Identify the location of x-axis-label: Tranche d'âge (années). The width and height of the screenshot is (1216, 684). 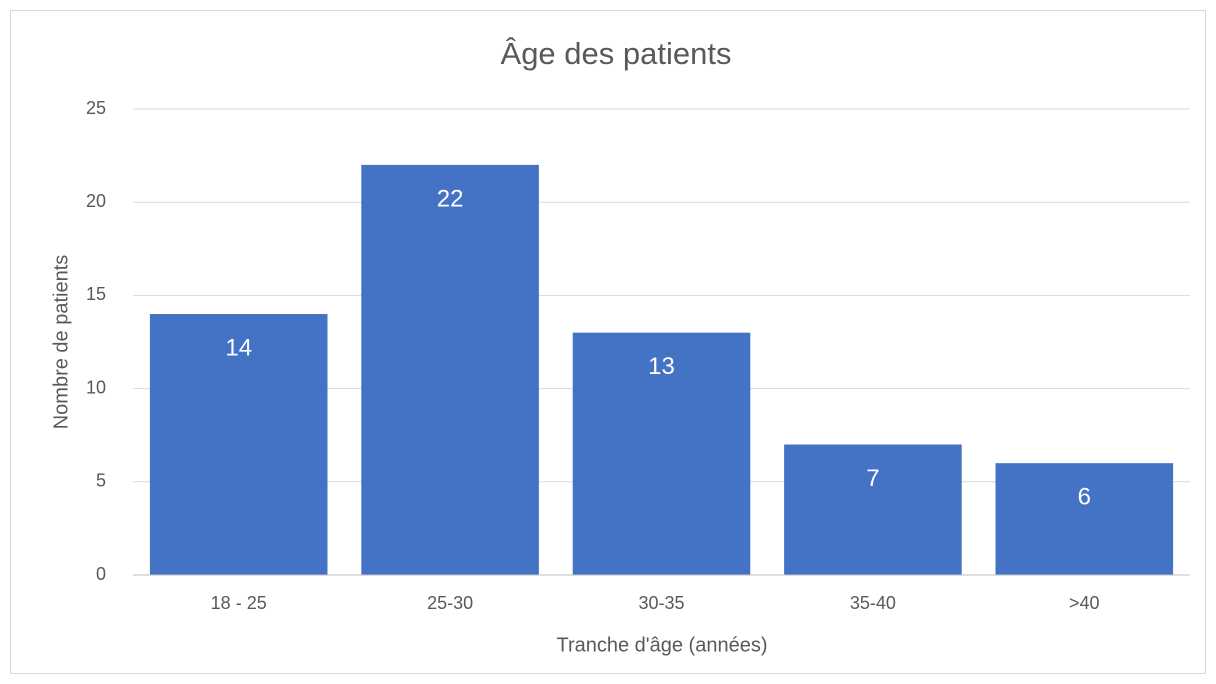
(662, 645).